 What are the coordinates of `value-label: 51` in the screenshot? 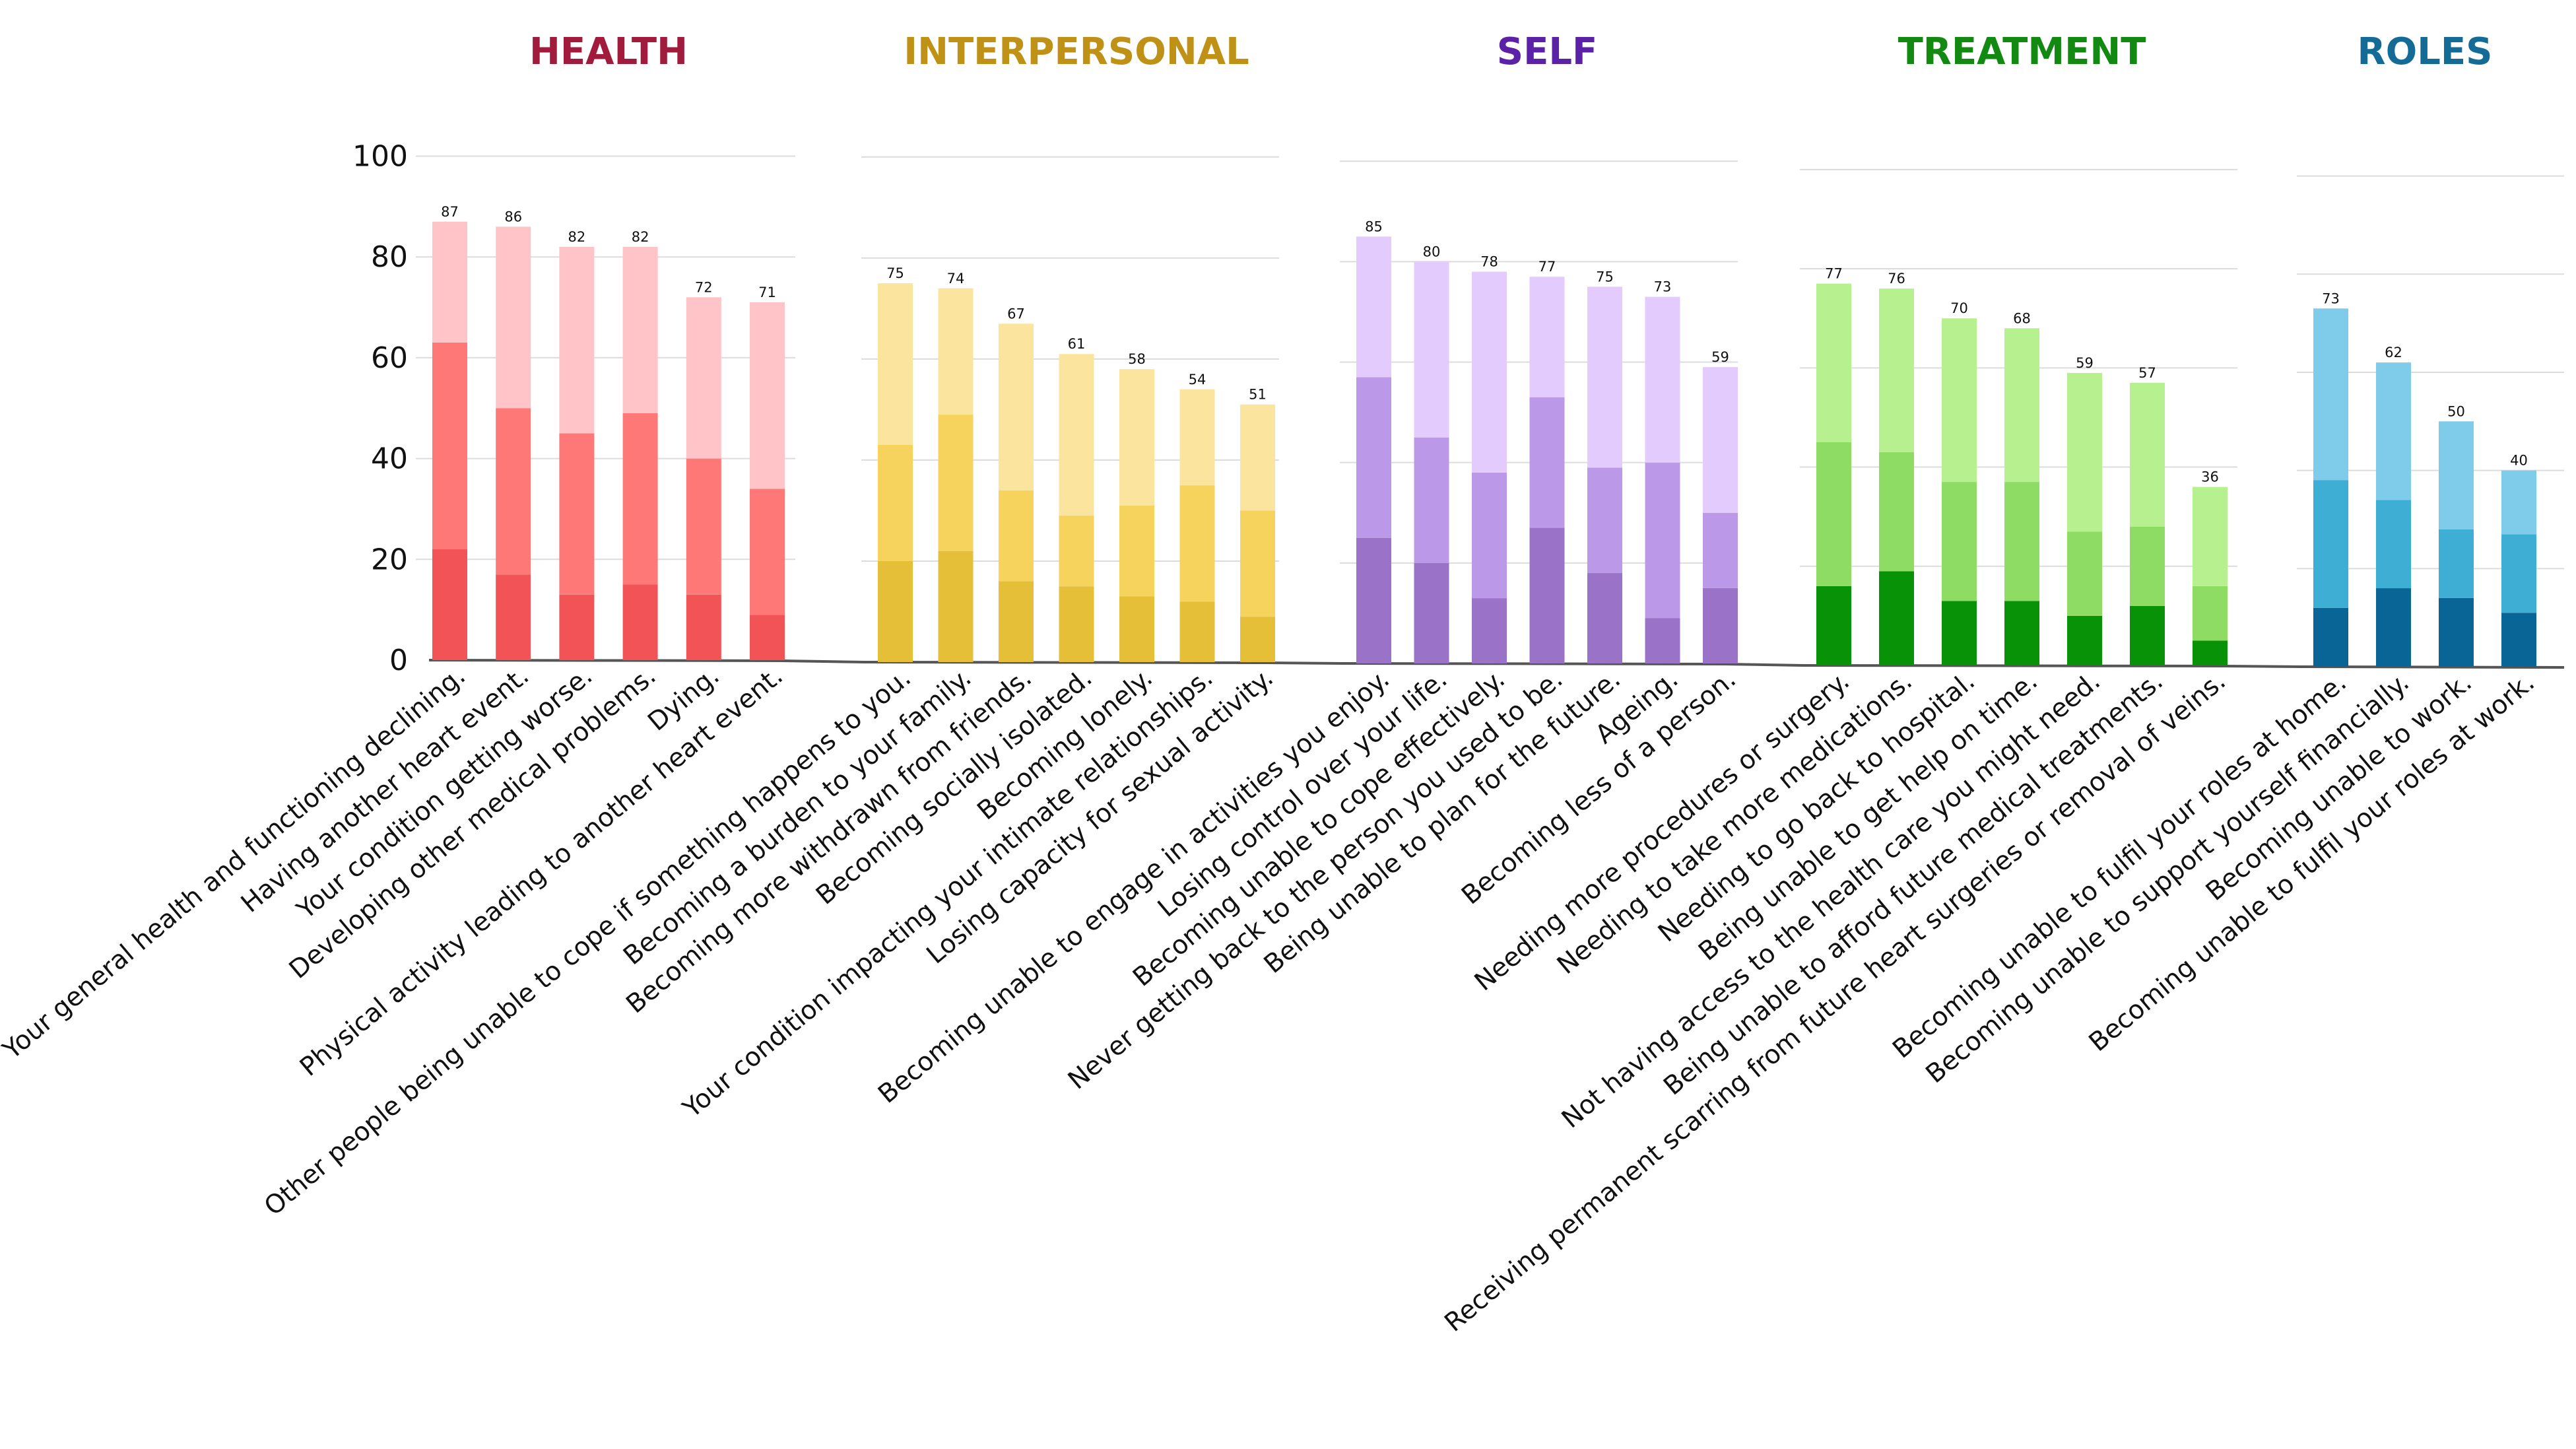 It's located at (1258, 395).